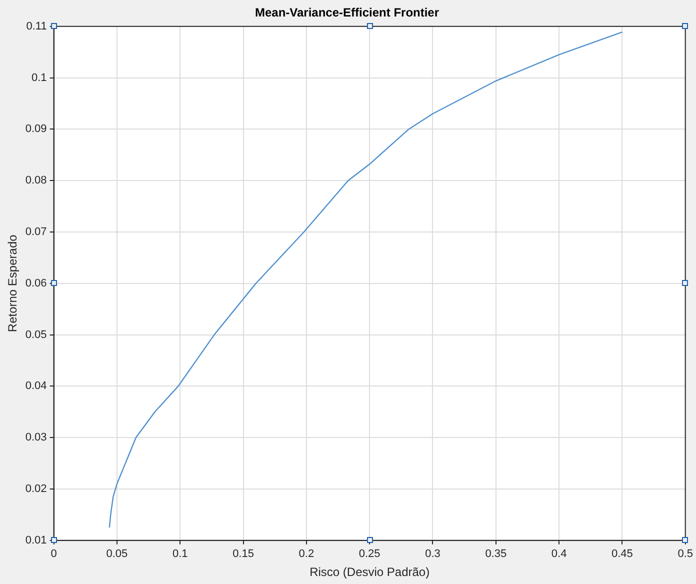  Describe the element at coordinates (39, 78) in the screenshot. I see `y-tick-label: 0.1` at that location.